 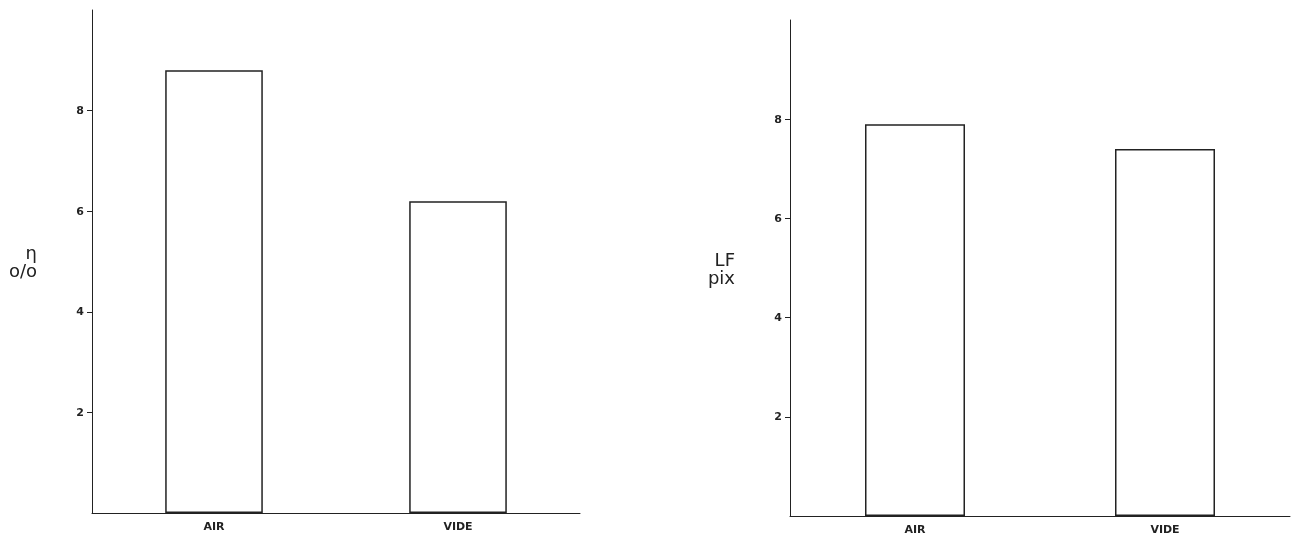 I want to click on y-axis-title: LF pix, so click(x=721, y=268).